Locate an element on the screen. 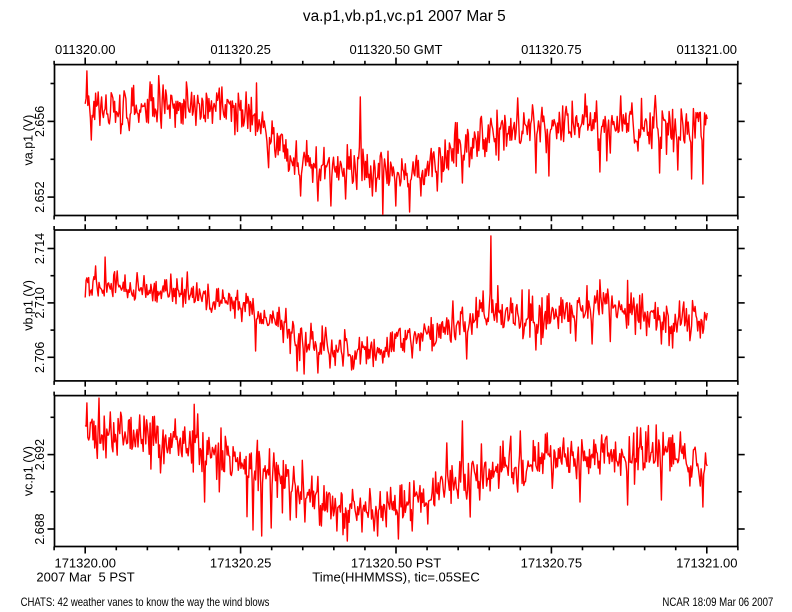 Image resolution: width=792 pixels, height=612 pixels. svg-text: 2007 Mar 5 PST is located at coordinates (85, 577).